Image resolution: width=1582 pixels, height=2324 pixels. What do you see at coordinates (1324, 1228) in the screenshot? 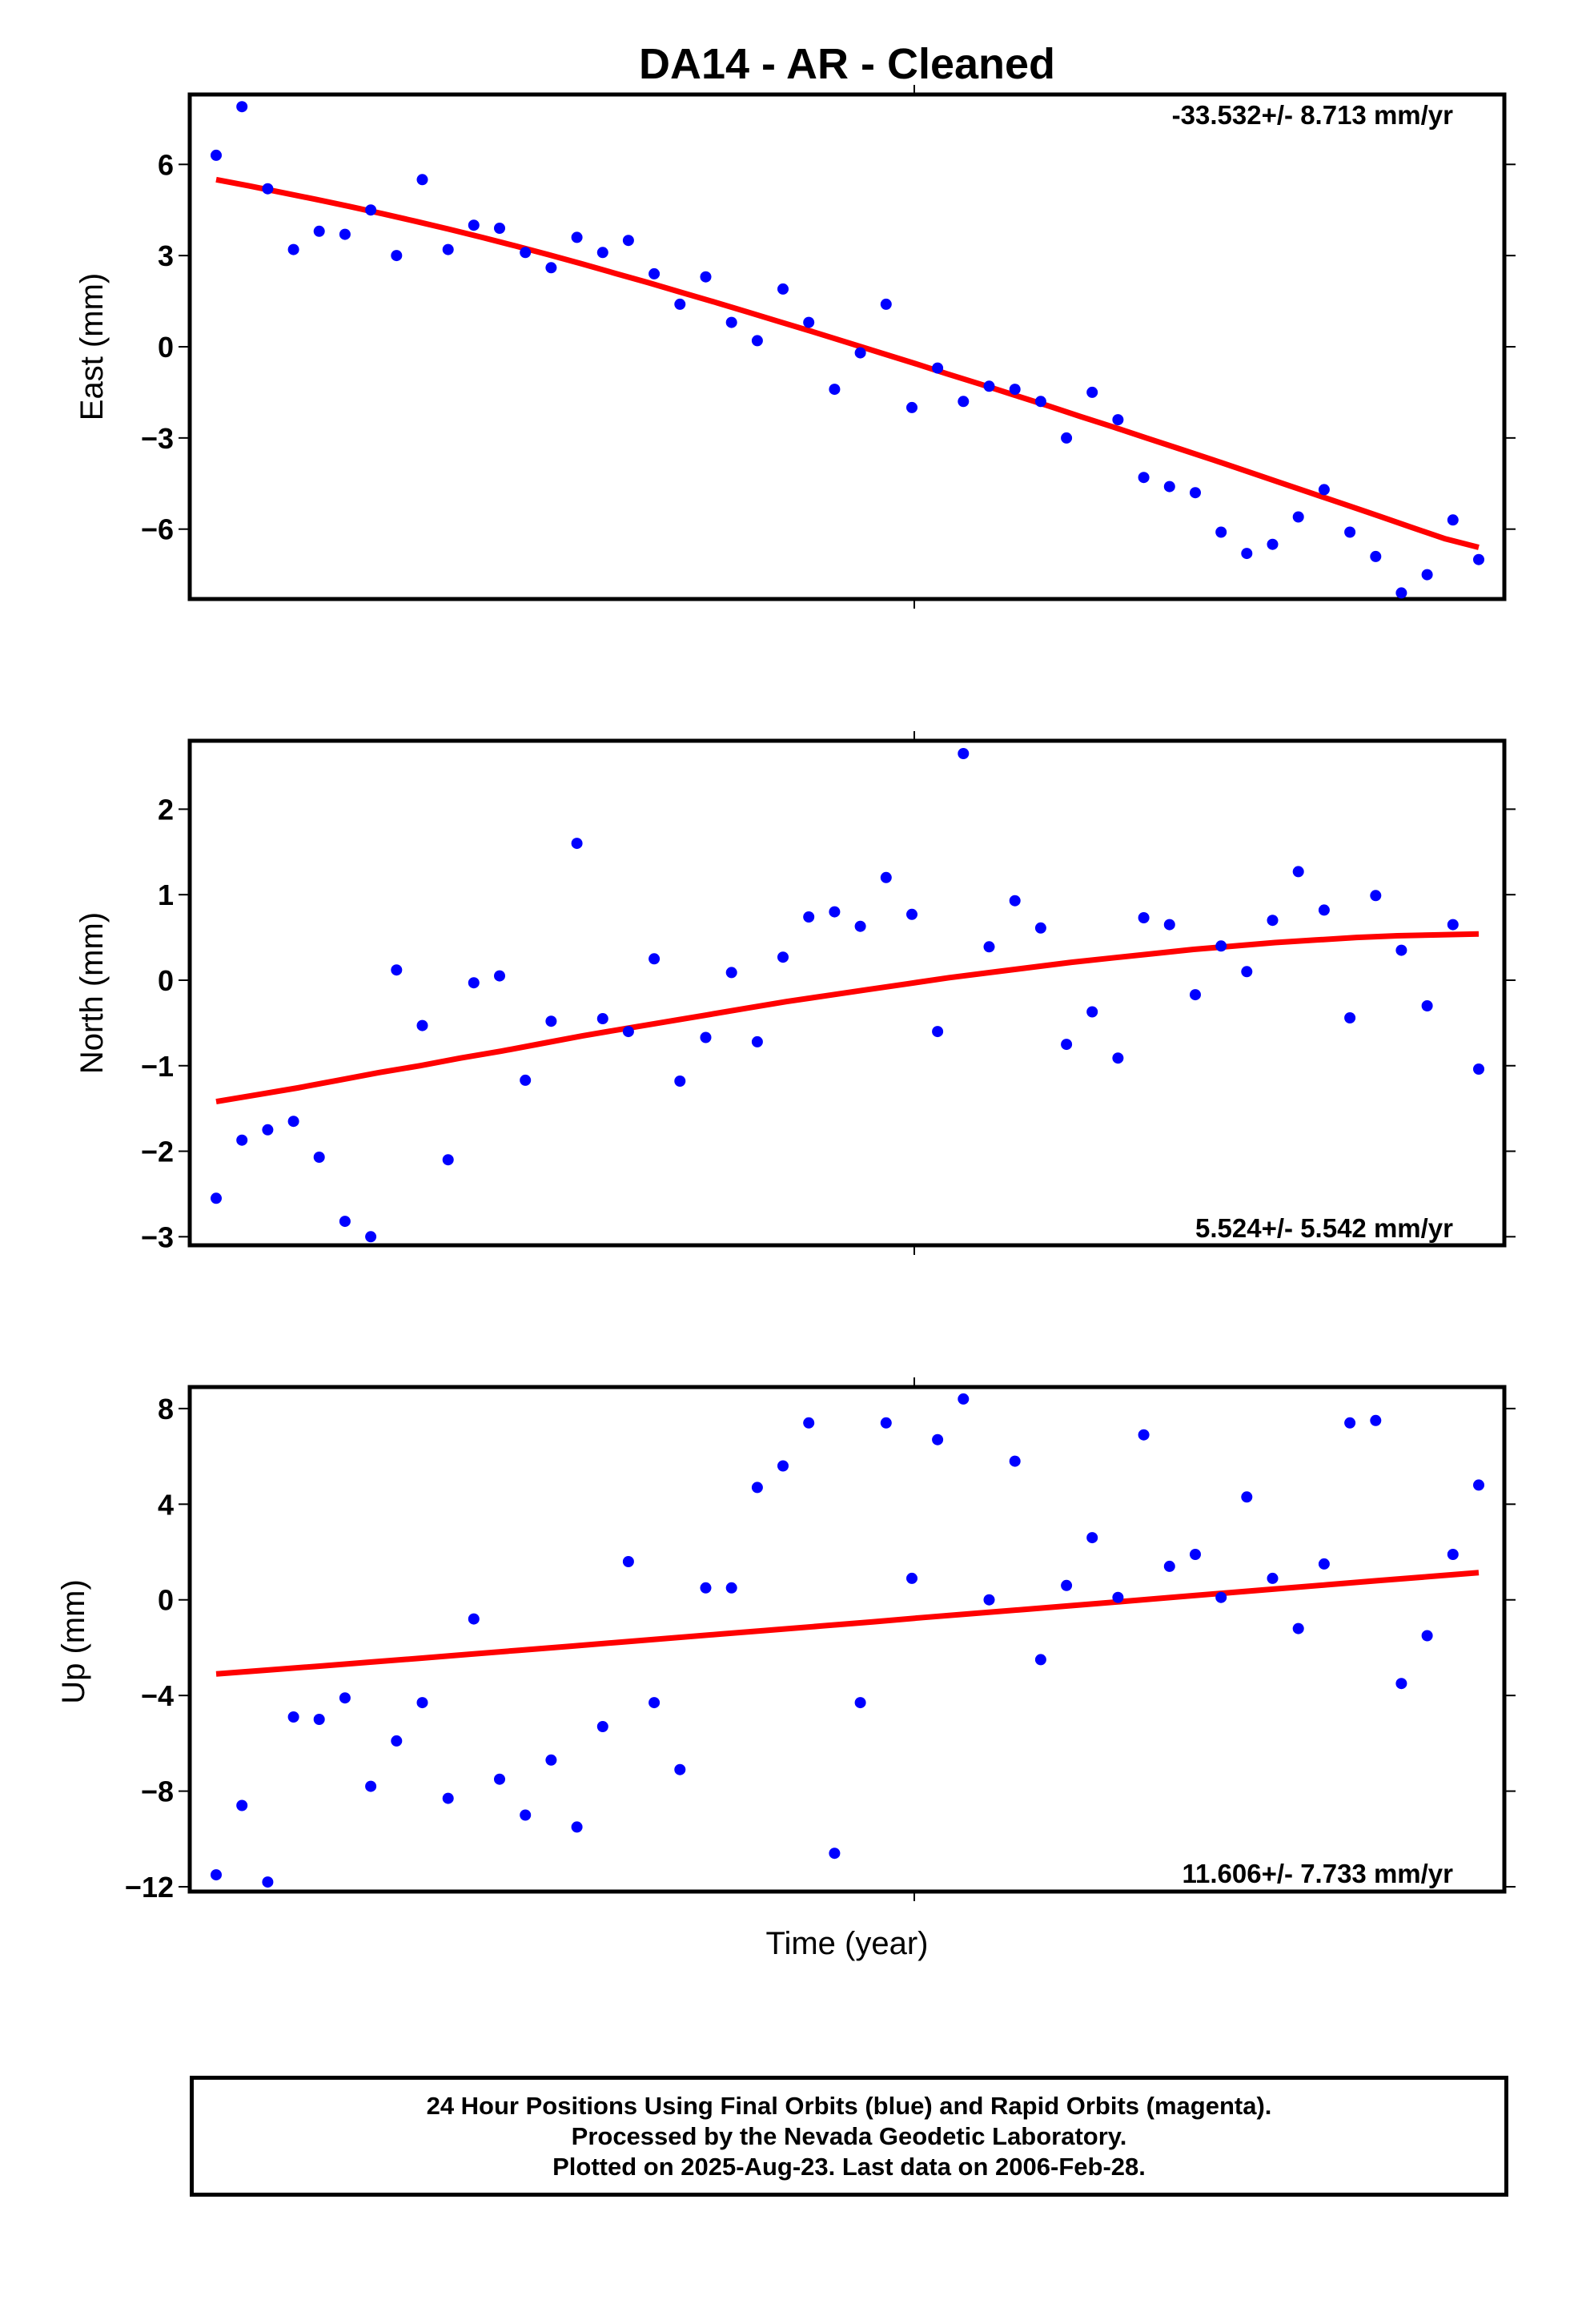
I see `north-rate-label: 5.524+/- 5.542 mm/yr` at bounding box center [1324, 1228].